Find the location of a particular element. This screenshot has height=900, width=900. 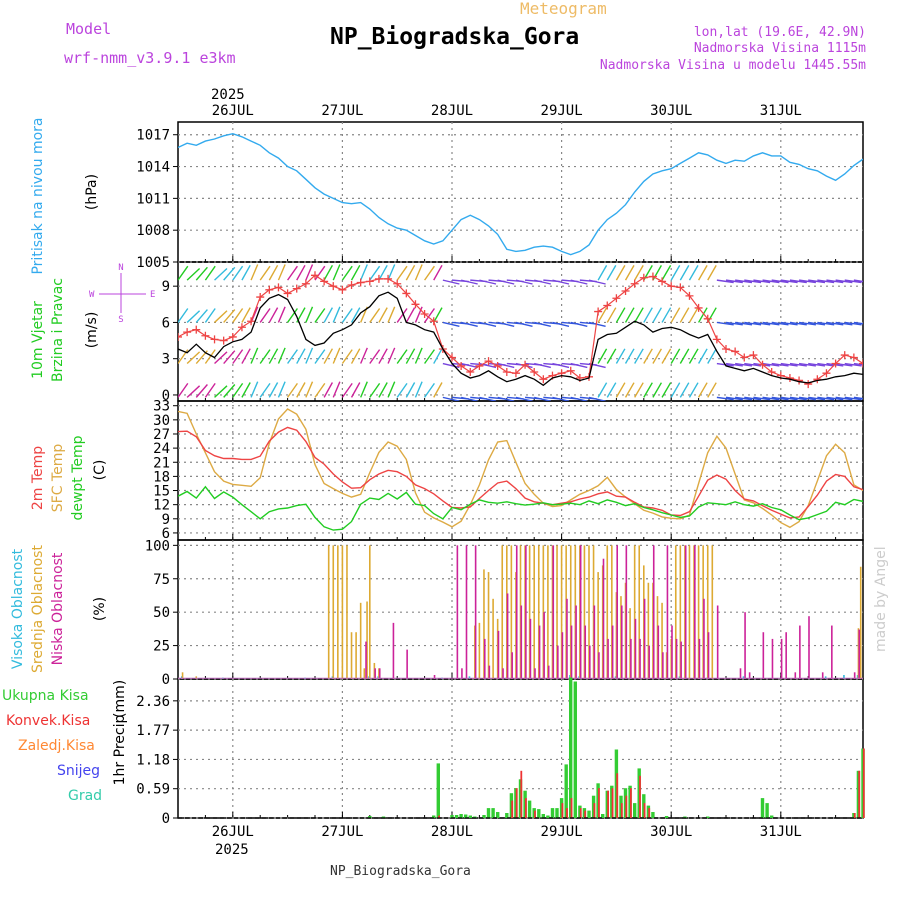

station-title: NP_Biogradska_Gora is located at coordinates (454, 37).